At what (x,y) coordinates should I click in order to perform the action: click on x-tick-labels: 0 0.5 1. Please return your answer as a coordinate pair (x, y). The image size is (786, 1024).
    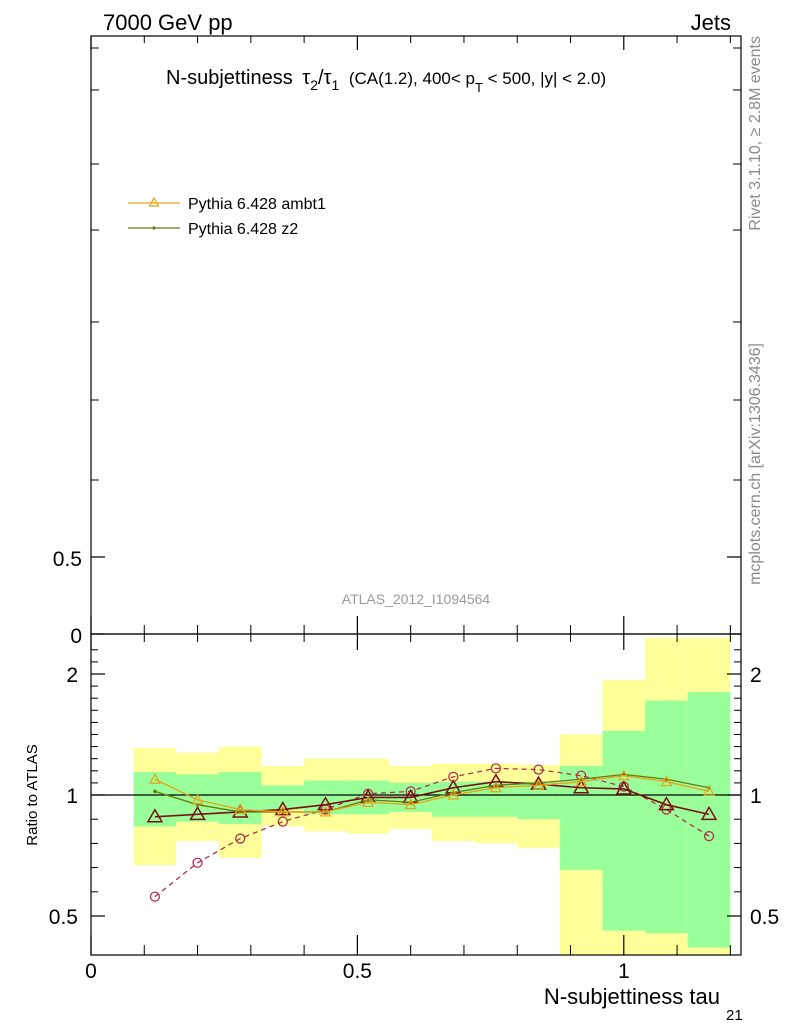
    Looking at the image, I should click on (357, 971).